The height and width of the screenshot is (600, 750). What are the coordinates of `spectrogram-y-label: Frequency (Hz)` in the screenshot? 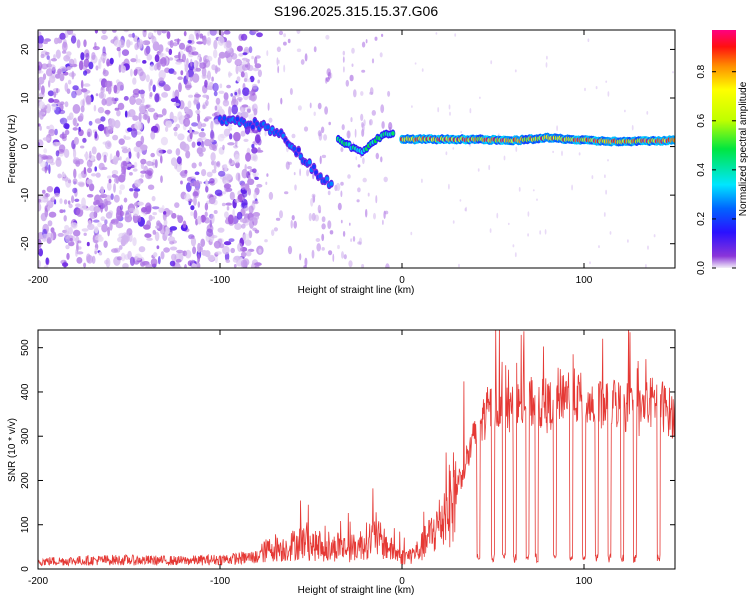 It's located at (12, 149).